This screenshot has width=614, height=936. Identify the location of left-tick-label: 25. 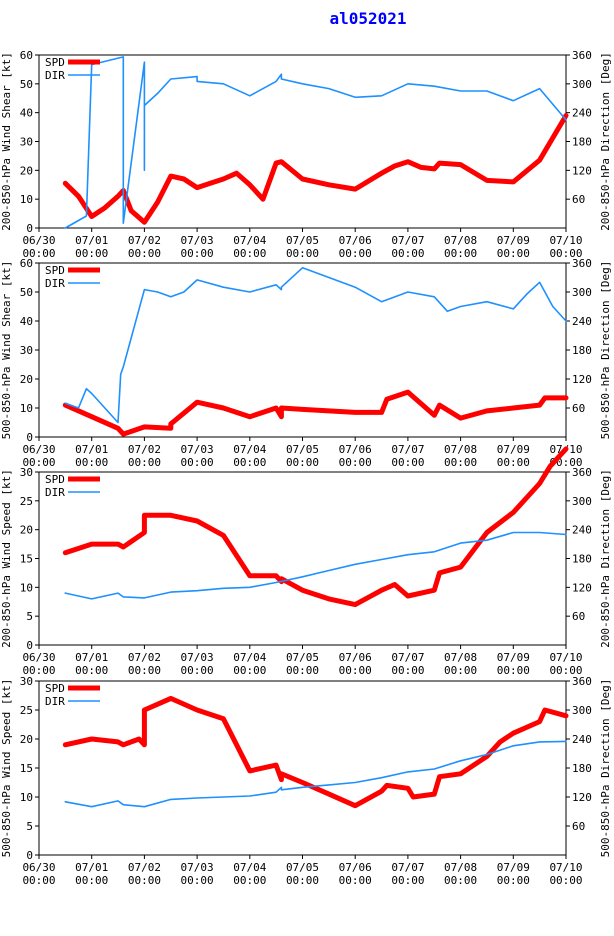
(26, 710).